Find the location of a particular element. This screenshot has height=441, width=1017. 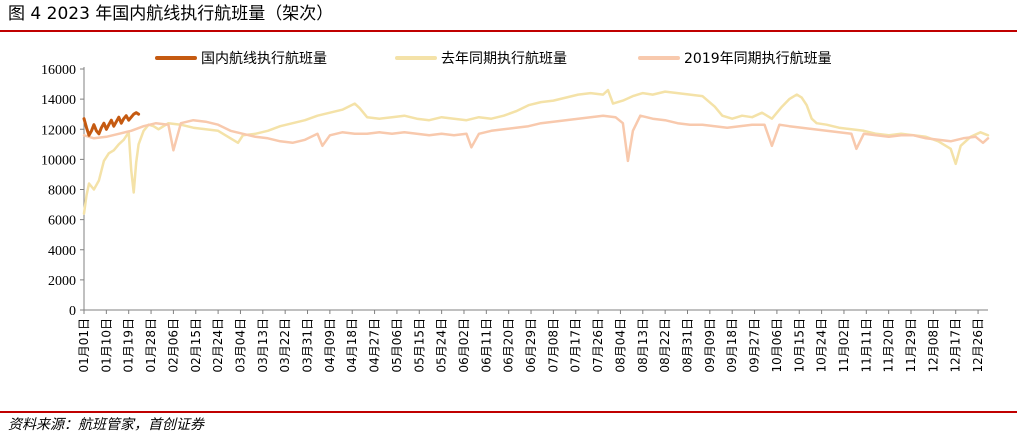

y-tick-label: 0 is located at coordinates (72, 311).